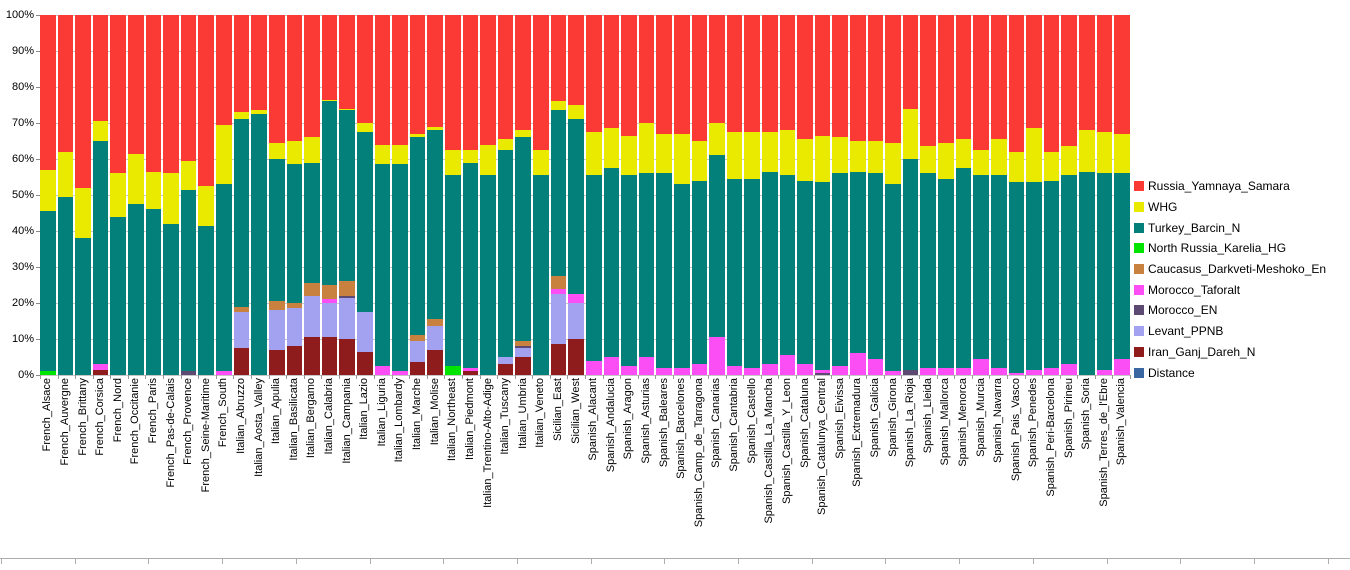 The width and height of the screenshot is (1350, 570). I want to click on x-label-cell: Spanish_Asturias, so click(647, 468).